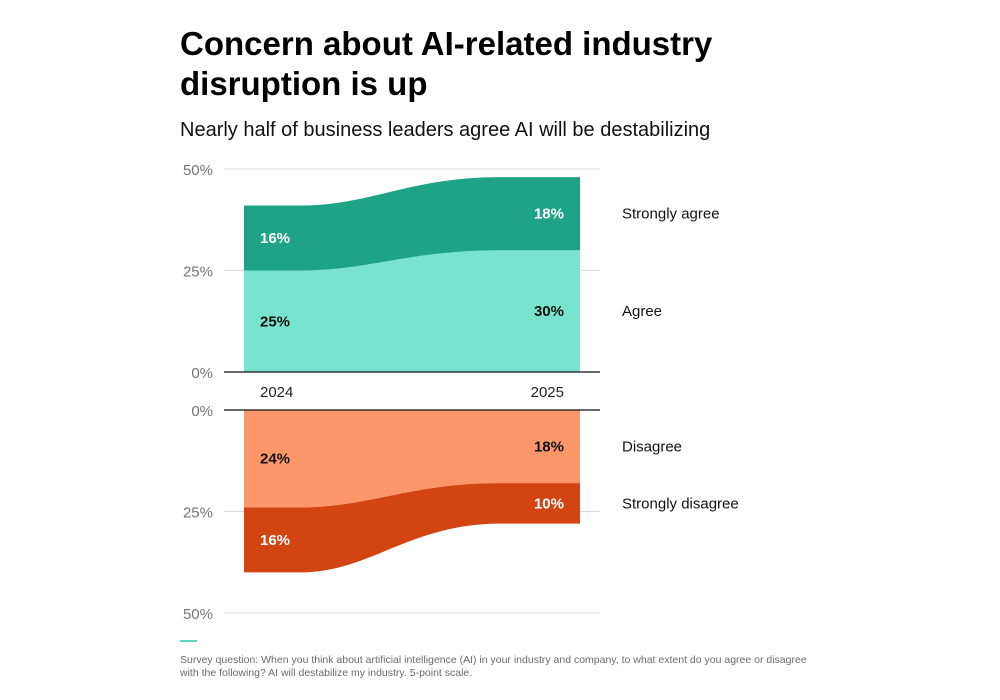 The image size is (1000, 700). What do you see at coordinates (275, 321) in the screenshot?
I see `data-label: 25%` at bounding box center [275, 321].